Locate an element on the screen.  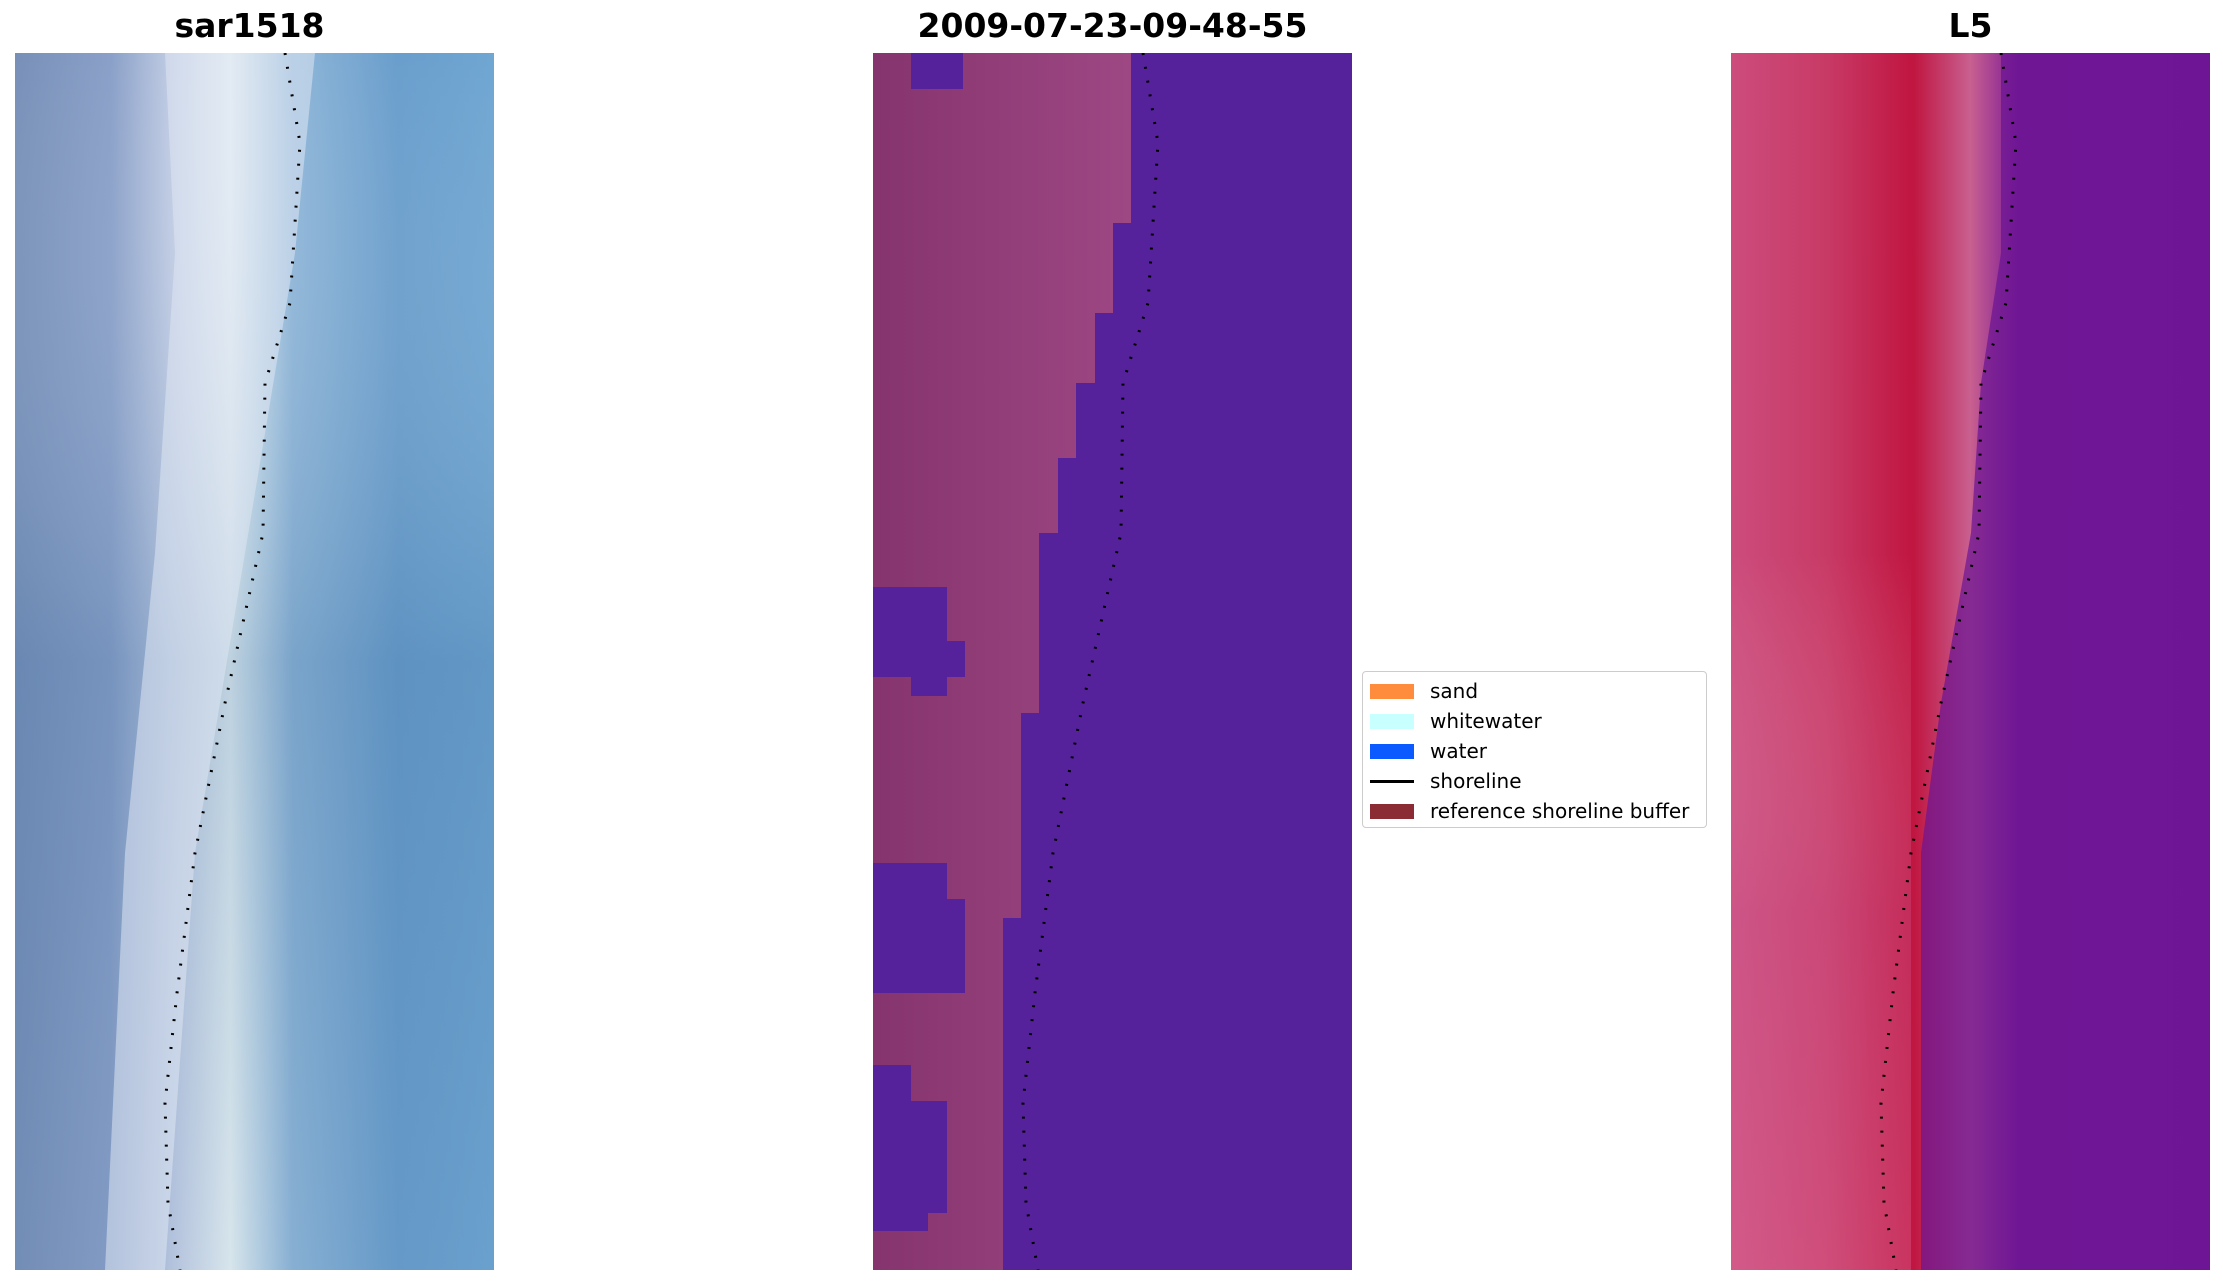
legend-label-shoreline: shoreline is located at coordinates (1476, 781).